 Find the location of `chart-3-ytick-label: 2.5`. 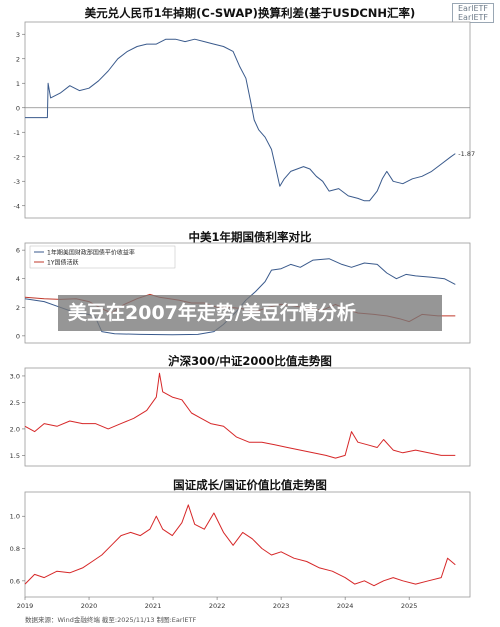

chart-3-ytick-label: 2.5 is located at coordinates (15, 403).